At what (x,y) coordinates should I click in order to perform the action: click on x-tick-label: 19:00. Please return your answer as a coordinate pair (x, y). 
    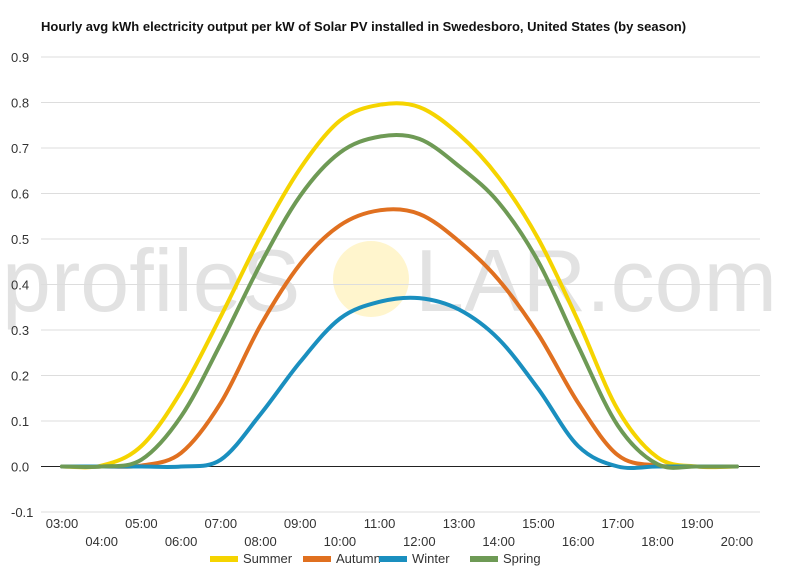
    Looking at the image, I should click on (697, 523).